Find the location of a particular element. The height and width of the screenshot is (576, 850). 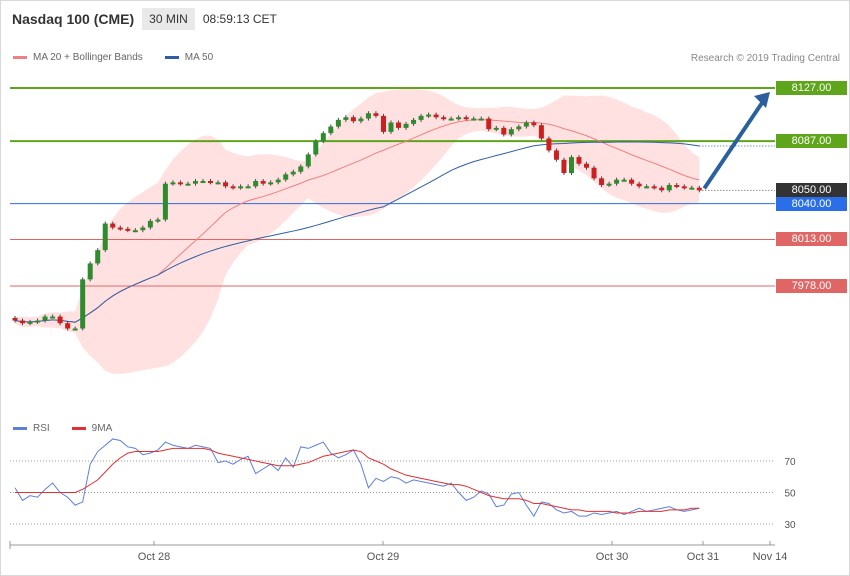

time-axis: Oct 28 Oct 29 Oct 30 Oct 31 Nov 14 is located at coordinates (398, 552).